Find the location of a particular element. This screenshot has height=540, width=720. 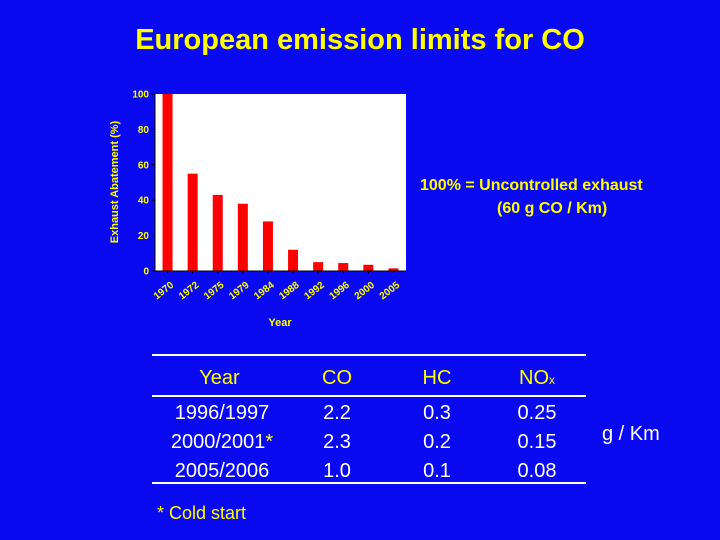

bar-1979 is located at coordinates (242, 237).